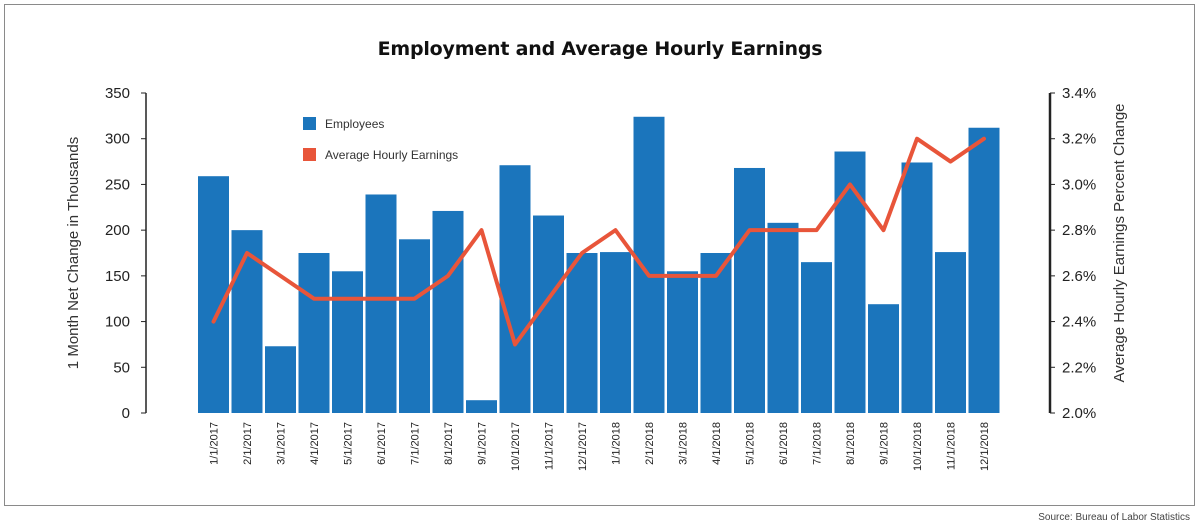  What do you see at coordinates (600, 49) in the screenshot?
I see `chart-title: Employment and Average Hourly Earnings` at bounding box center [600, 49].